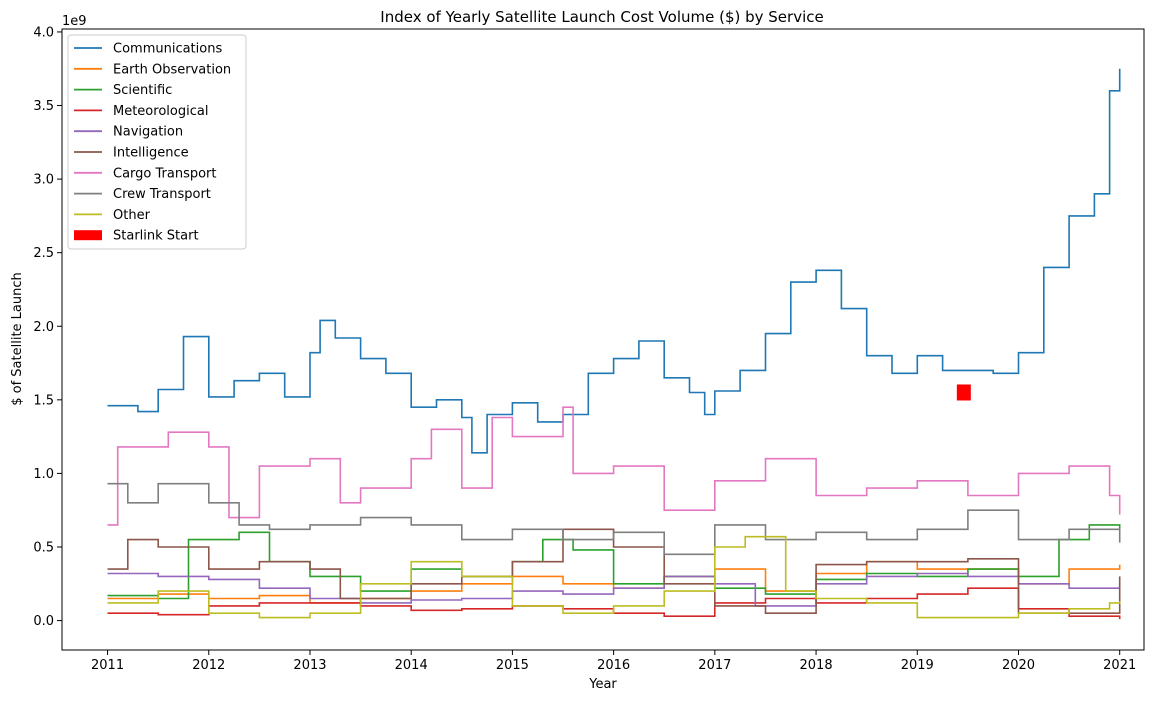 The image size is (1156, 703). Describe the element at coordinates (107, 665) in the screenshot. I see `x-tick-label: 2011` at that location.